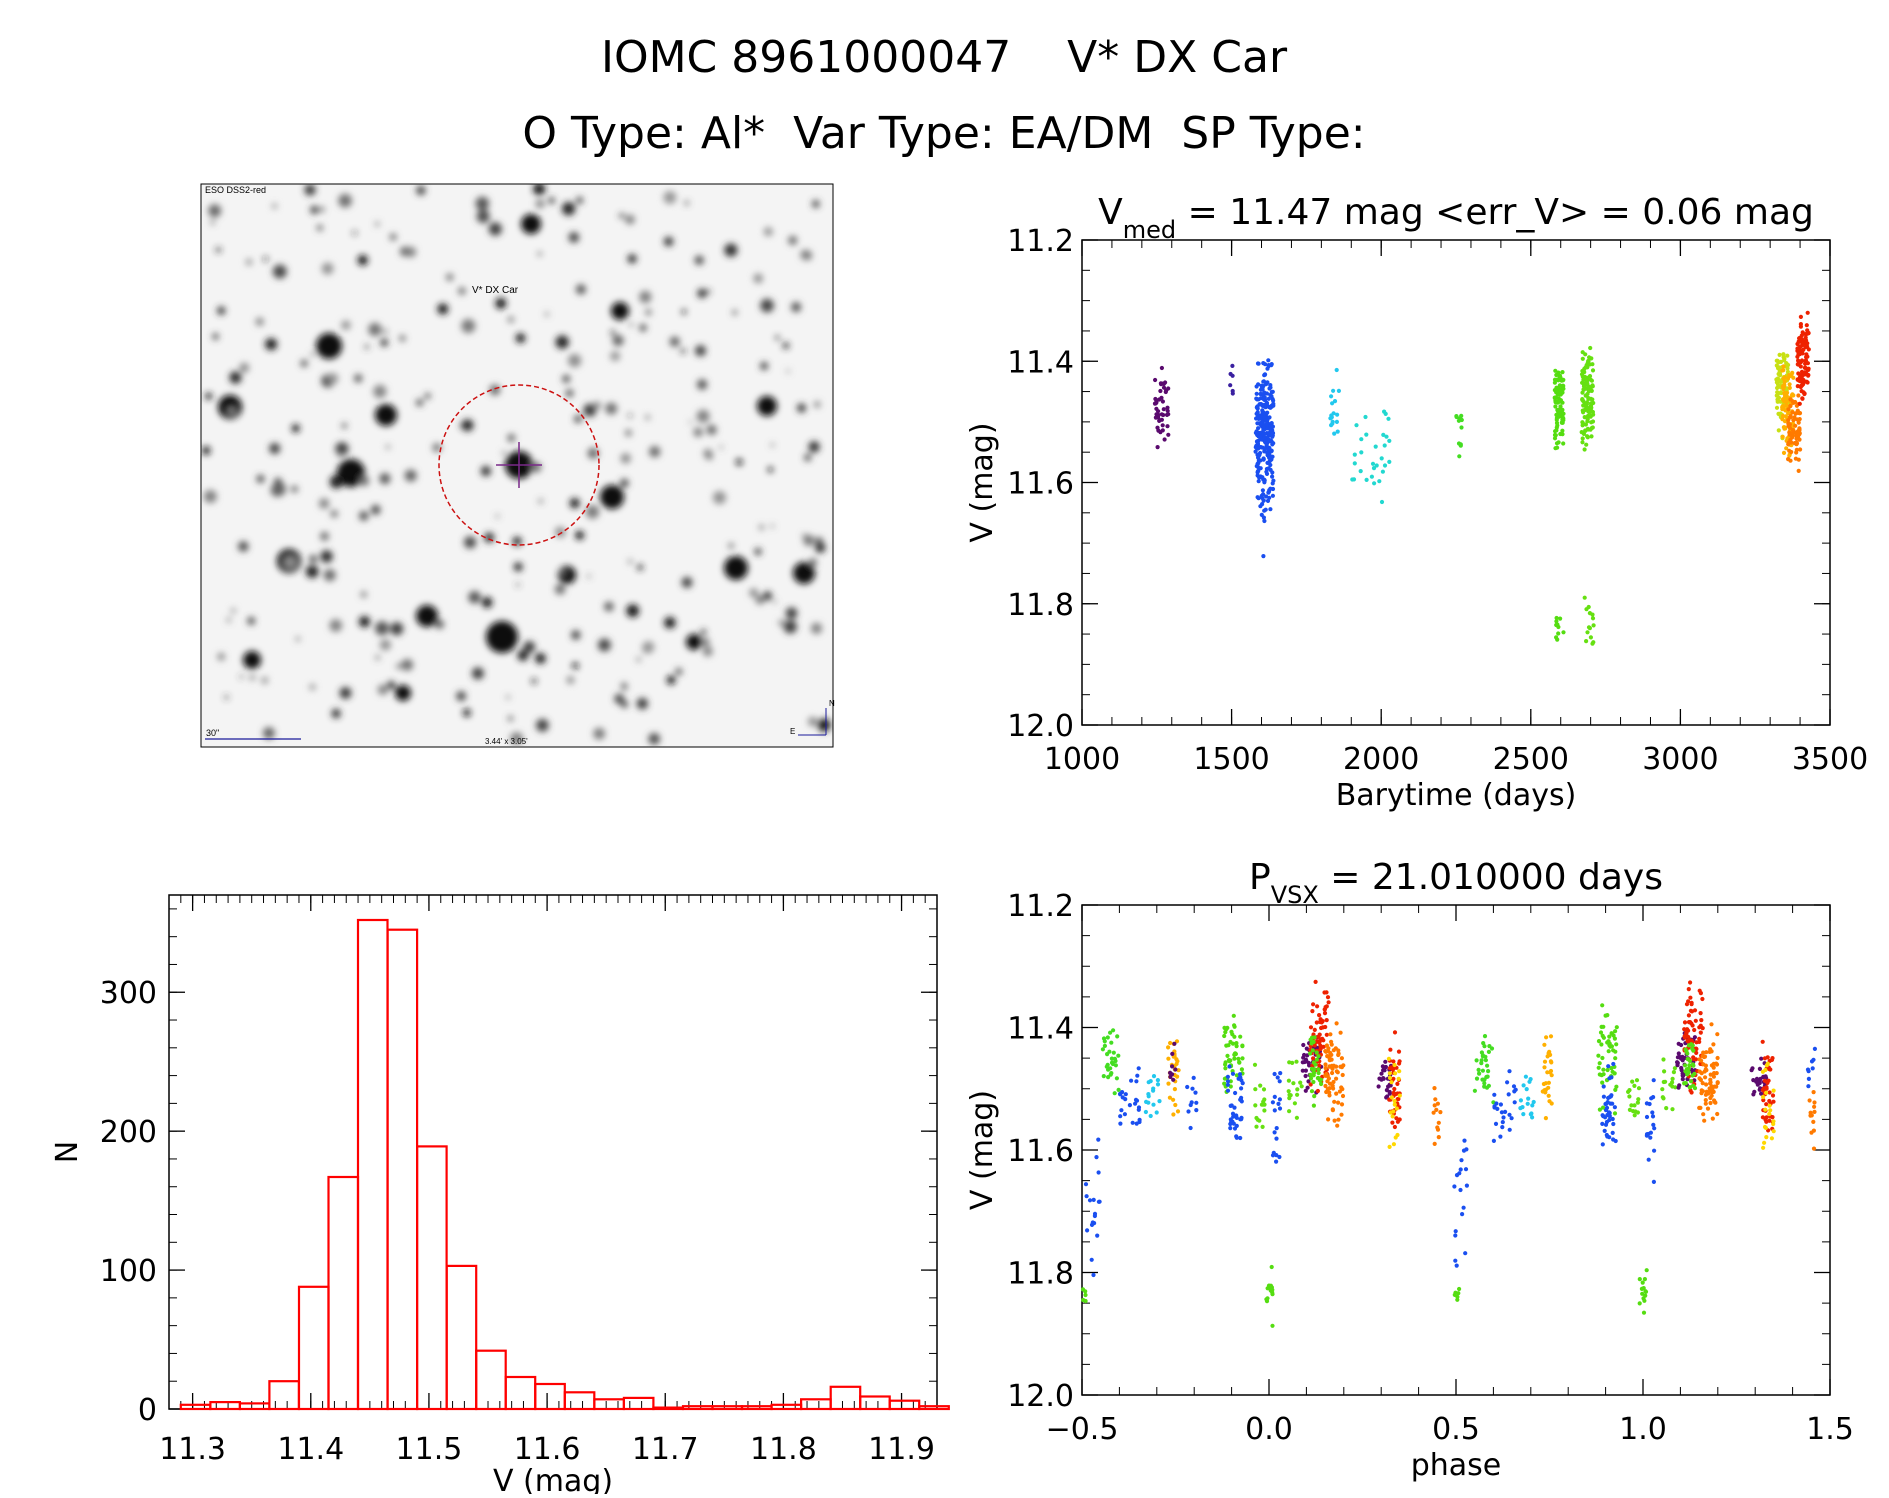  What do you see at coordinates (128, 1271) in the screenshot?
I see `y-tick-label: 100` at bounding box center [128, 1271].